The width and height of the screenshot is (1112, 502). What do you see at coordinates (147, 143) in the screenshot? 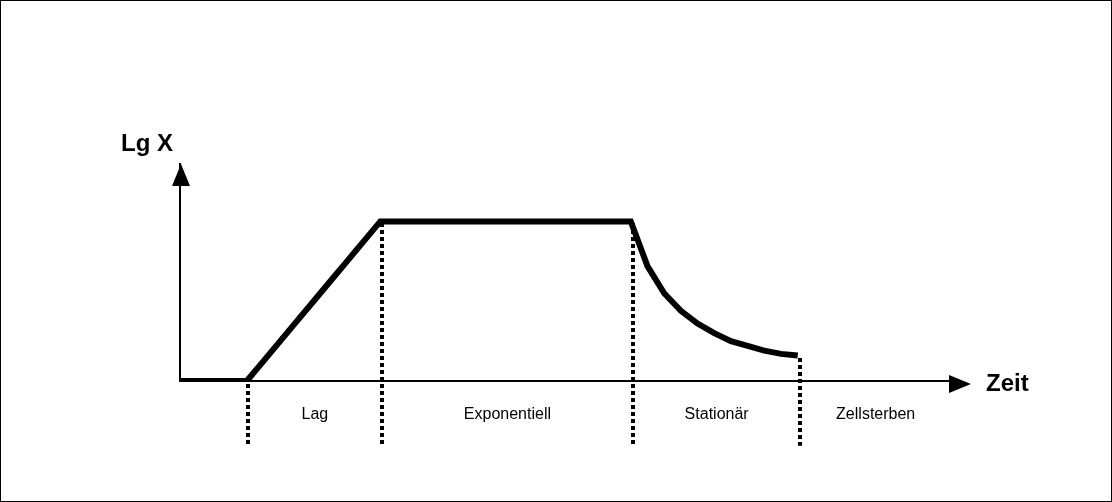
I see `y-axis-title: Lg X` at bounding box center [147, 143].